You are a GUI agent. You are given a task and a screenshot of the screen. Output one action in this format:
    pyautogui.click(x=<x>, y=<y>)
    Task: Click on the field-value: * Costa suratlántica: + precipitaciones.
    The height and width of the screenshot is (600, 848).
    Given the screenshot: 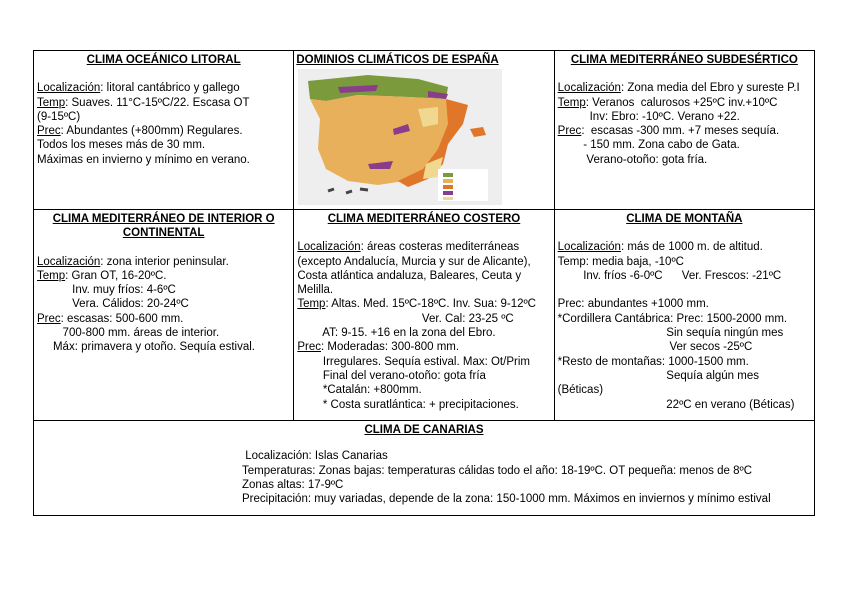 What is the action you would take?
    pyautogui.click(x=408, y=404)
    